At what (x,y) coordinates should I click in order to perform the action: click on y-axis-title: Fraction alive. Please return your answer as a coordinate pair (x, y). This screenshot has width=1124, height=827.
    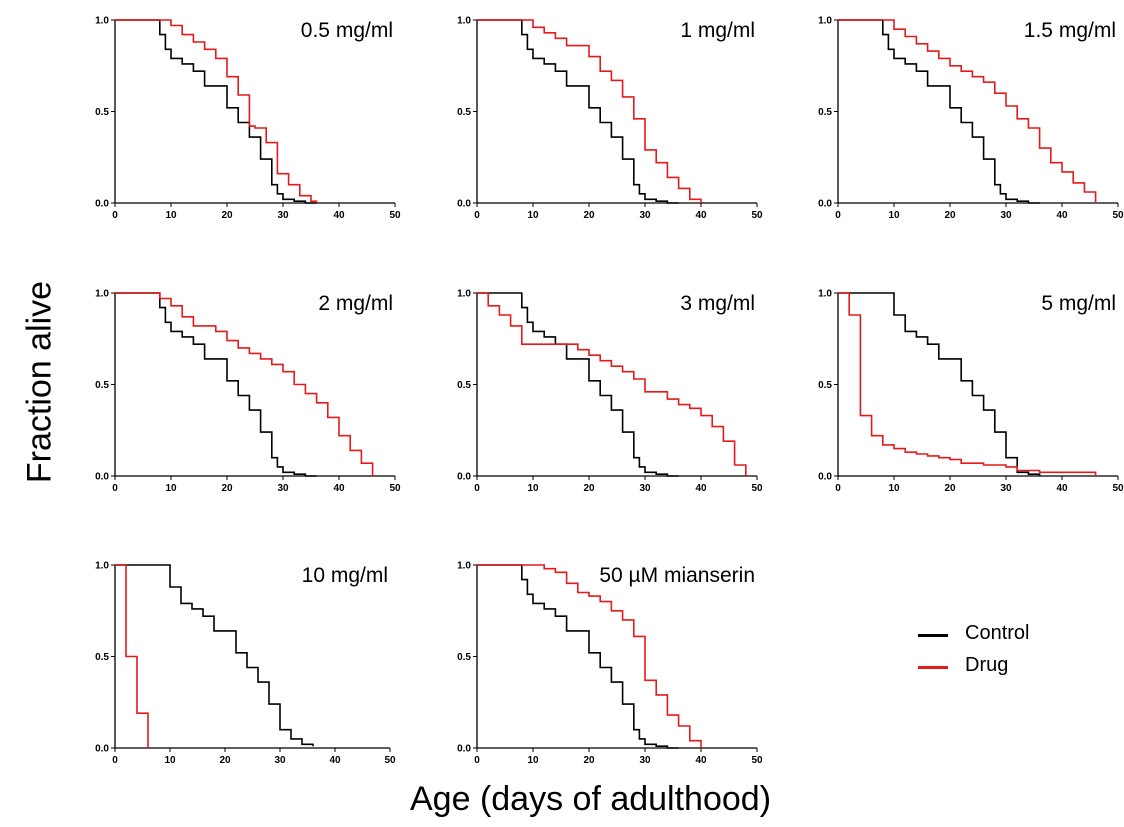
    Looking at the image, I should click on (39, 382).